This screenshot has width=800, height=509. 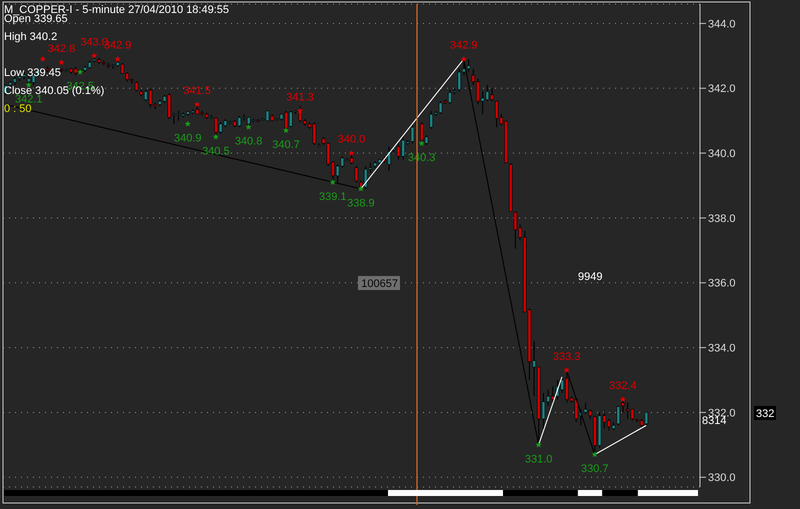 I want to click on data-label: 330.7, so click(x=594, y=469).